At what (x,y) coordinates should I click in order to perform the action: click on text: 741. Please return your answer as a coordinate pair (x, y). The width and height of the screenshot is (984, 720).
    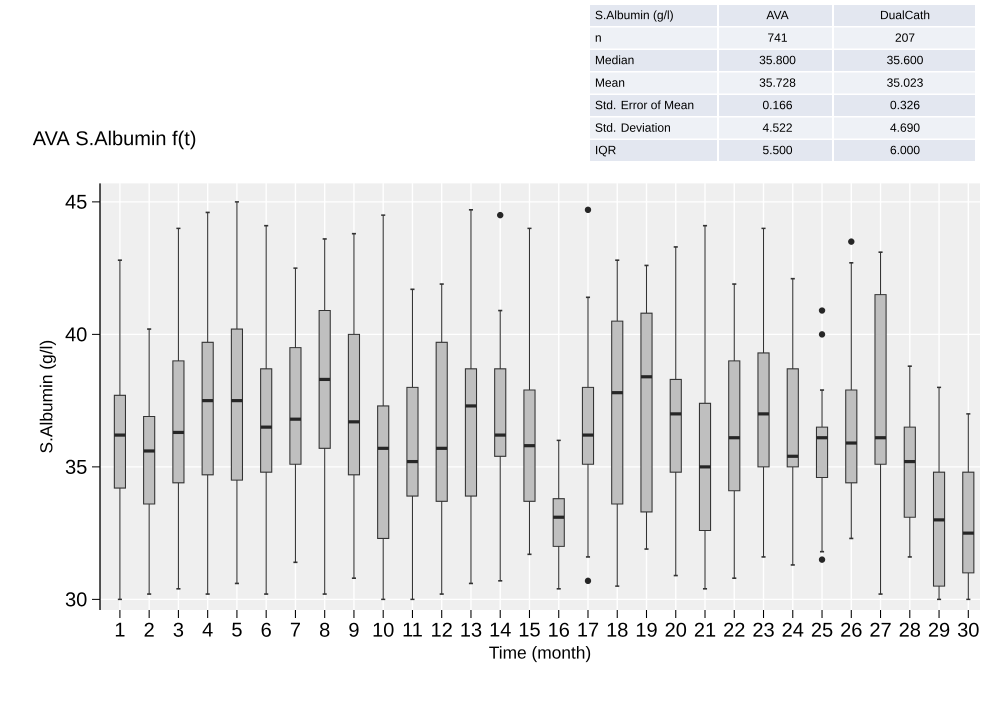
    Looking at the image, I should click on (777, 37).